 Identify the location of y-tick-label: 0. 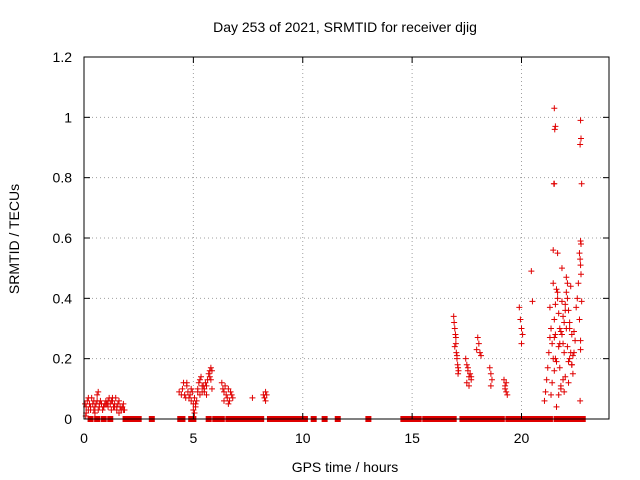
(68, 419).